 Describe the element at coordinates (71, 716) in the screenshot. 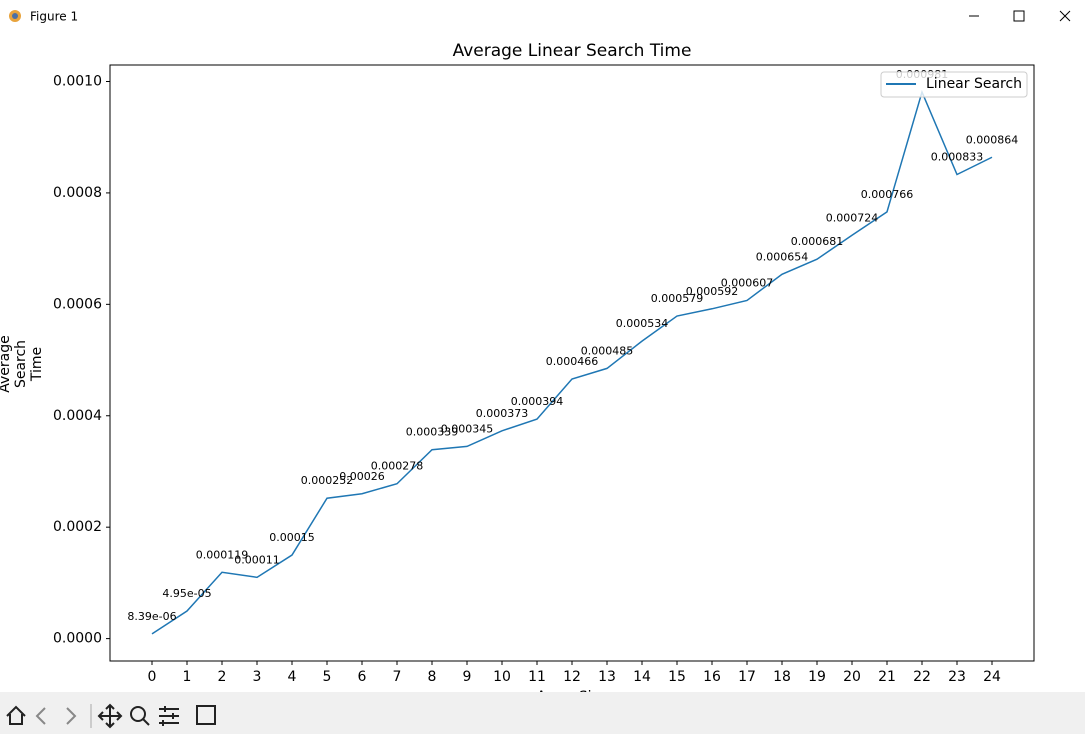

I see `forward-button` at that location.